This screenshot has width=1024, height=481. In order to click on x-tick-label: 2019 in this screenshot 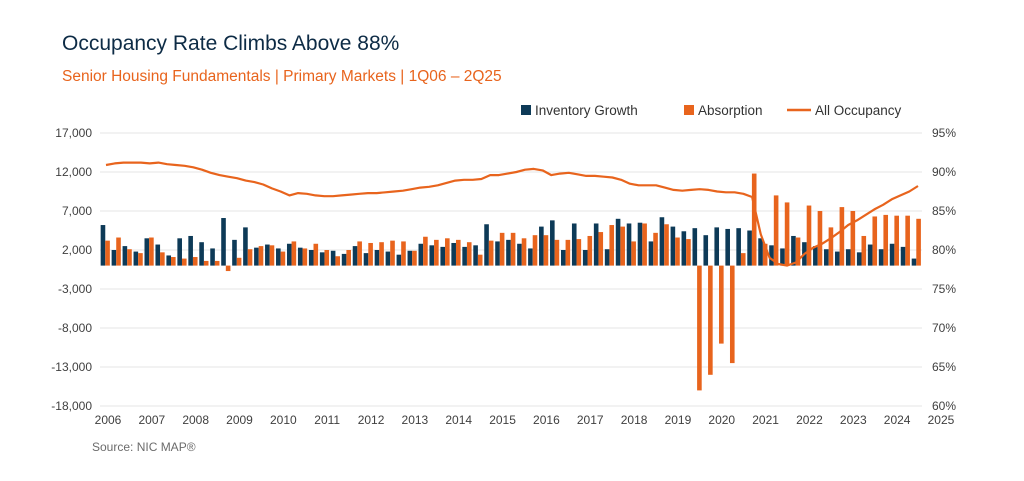, I will do `click(678, 420)`.